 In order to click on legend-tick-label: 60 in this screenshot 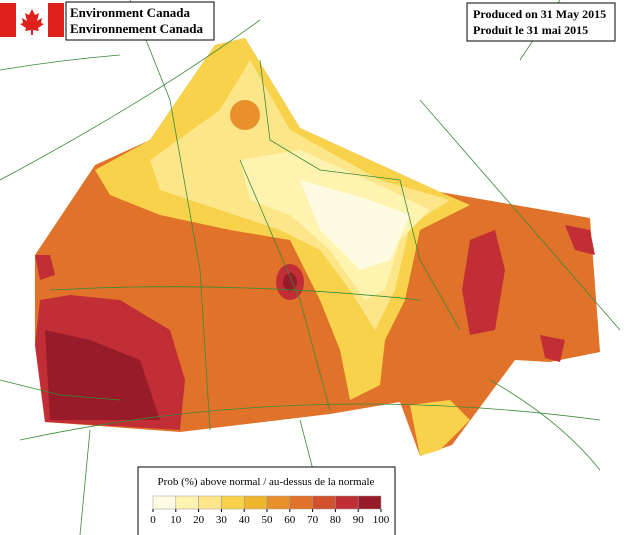, I will do `click(290, 520)`.